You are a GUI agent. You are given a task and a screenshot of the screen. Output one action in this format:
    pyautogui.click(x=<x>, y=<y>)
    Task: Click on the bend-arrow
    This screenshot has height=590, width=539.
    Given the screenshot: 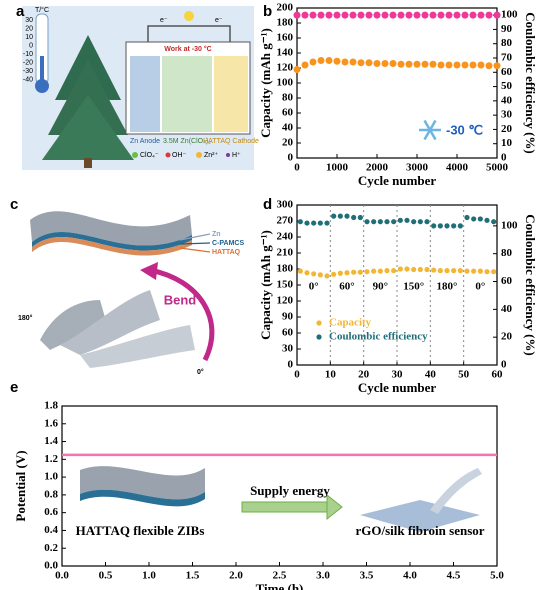 What is the action you would take?
    pyautogui.click(x=182, y=314)
    